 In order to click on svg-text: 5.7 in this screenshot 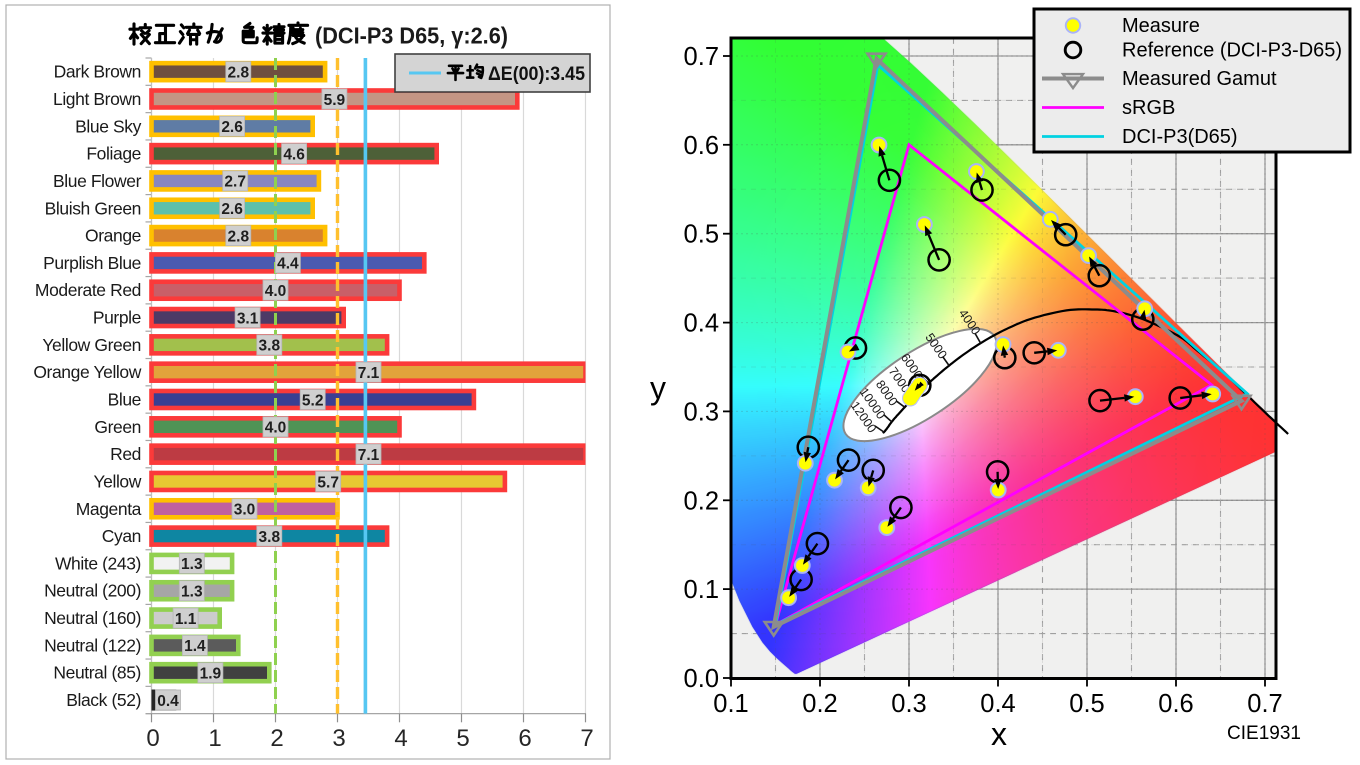, I will do `click(328, 482)`.